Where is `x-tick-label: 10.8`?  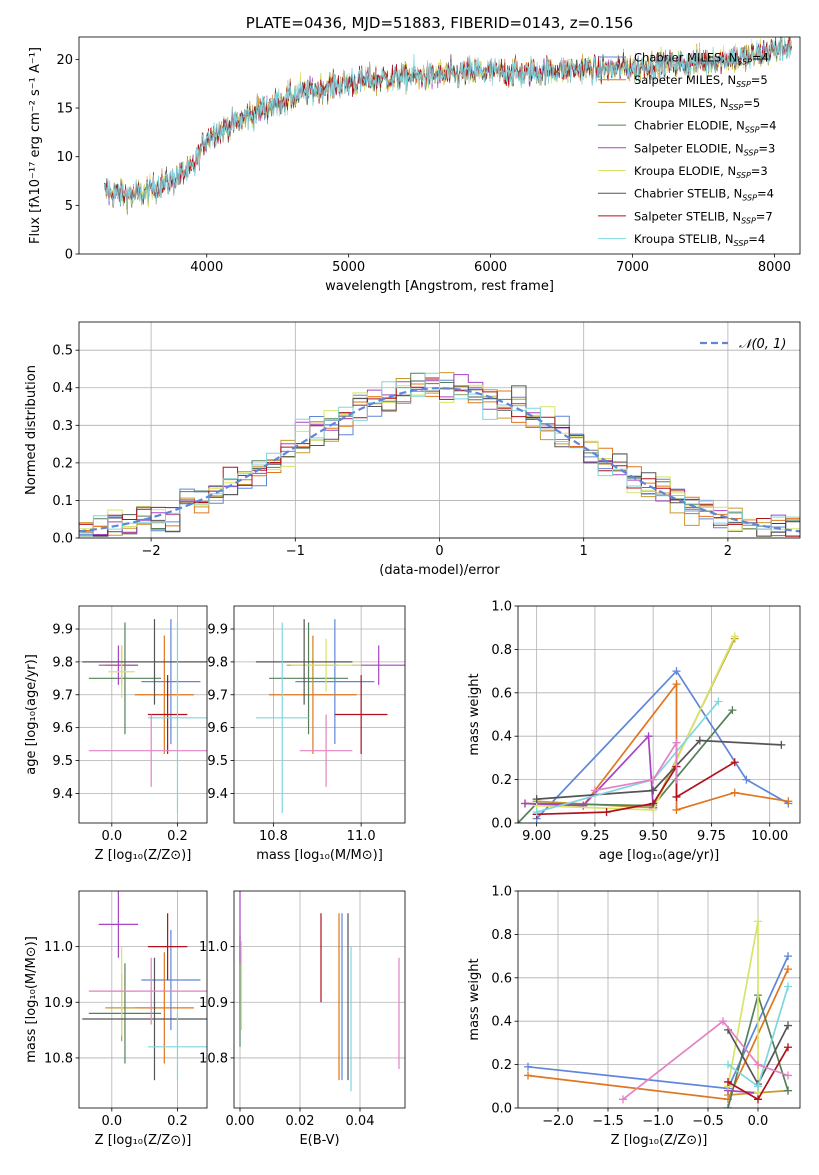 x-tick-label: 10.8 is located at coordinates (273, 836).